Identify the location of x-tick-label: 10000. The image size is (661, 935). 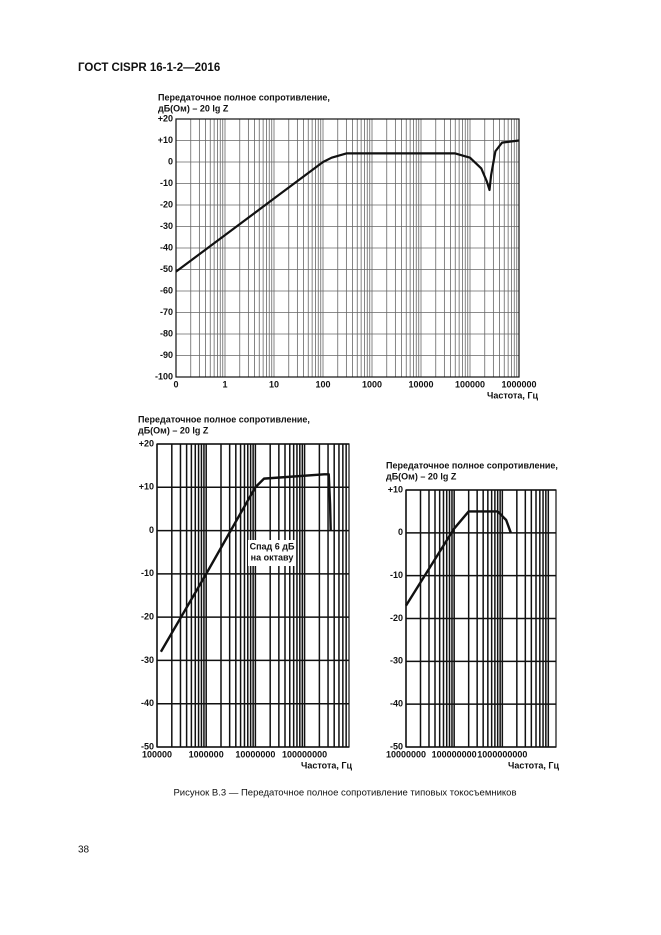
(420, 384).